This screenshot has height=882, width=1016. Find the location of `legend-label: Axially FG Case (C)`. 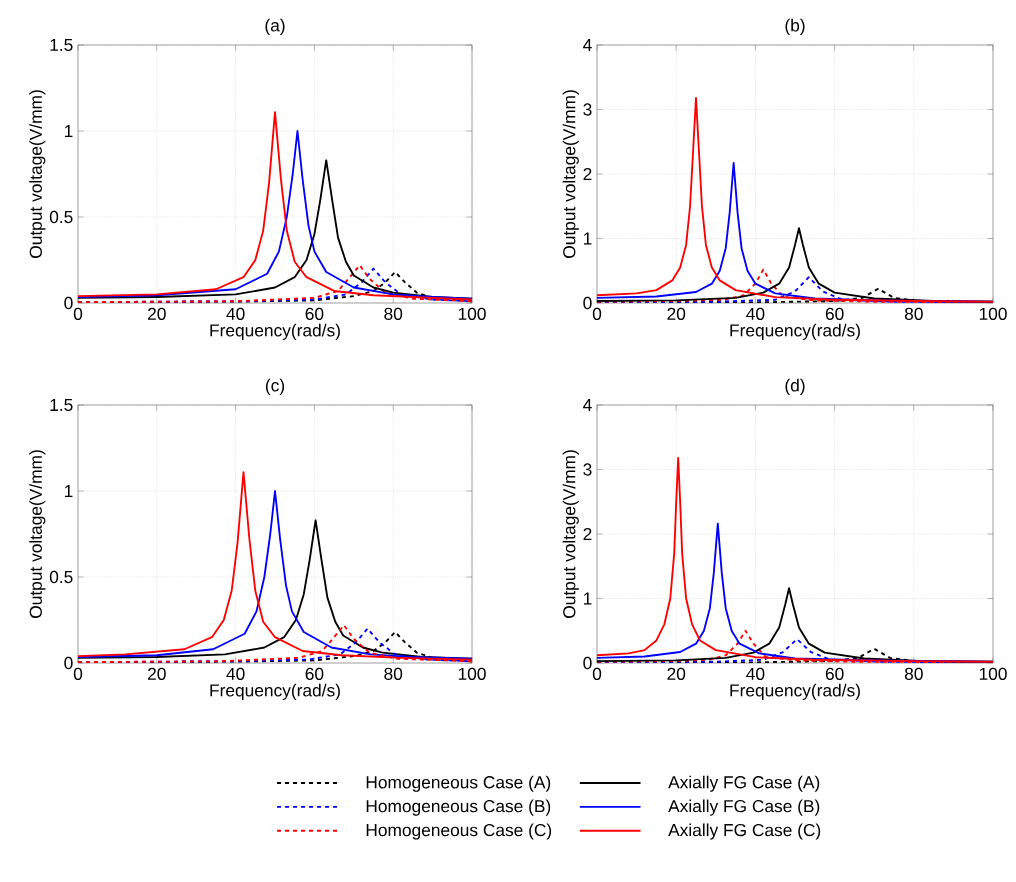

legend-label: Axially FG Case (C) is located at coordinates (744, 831).